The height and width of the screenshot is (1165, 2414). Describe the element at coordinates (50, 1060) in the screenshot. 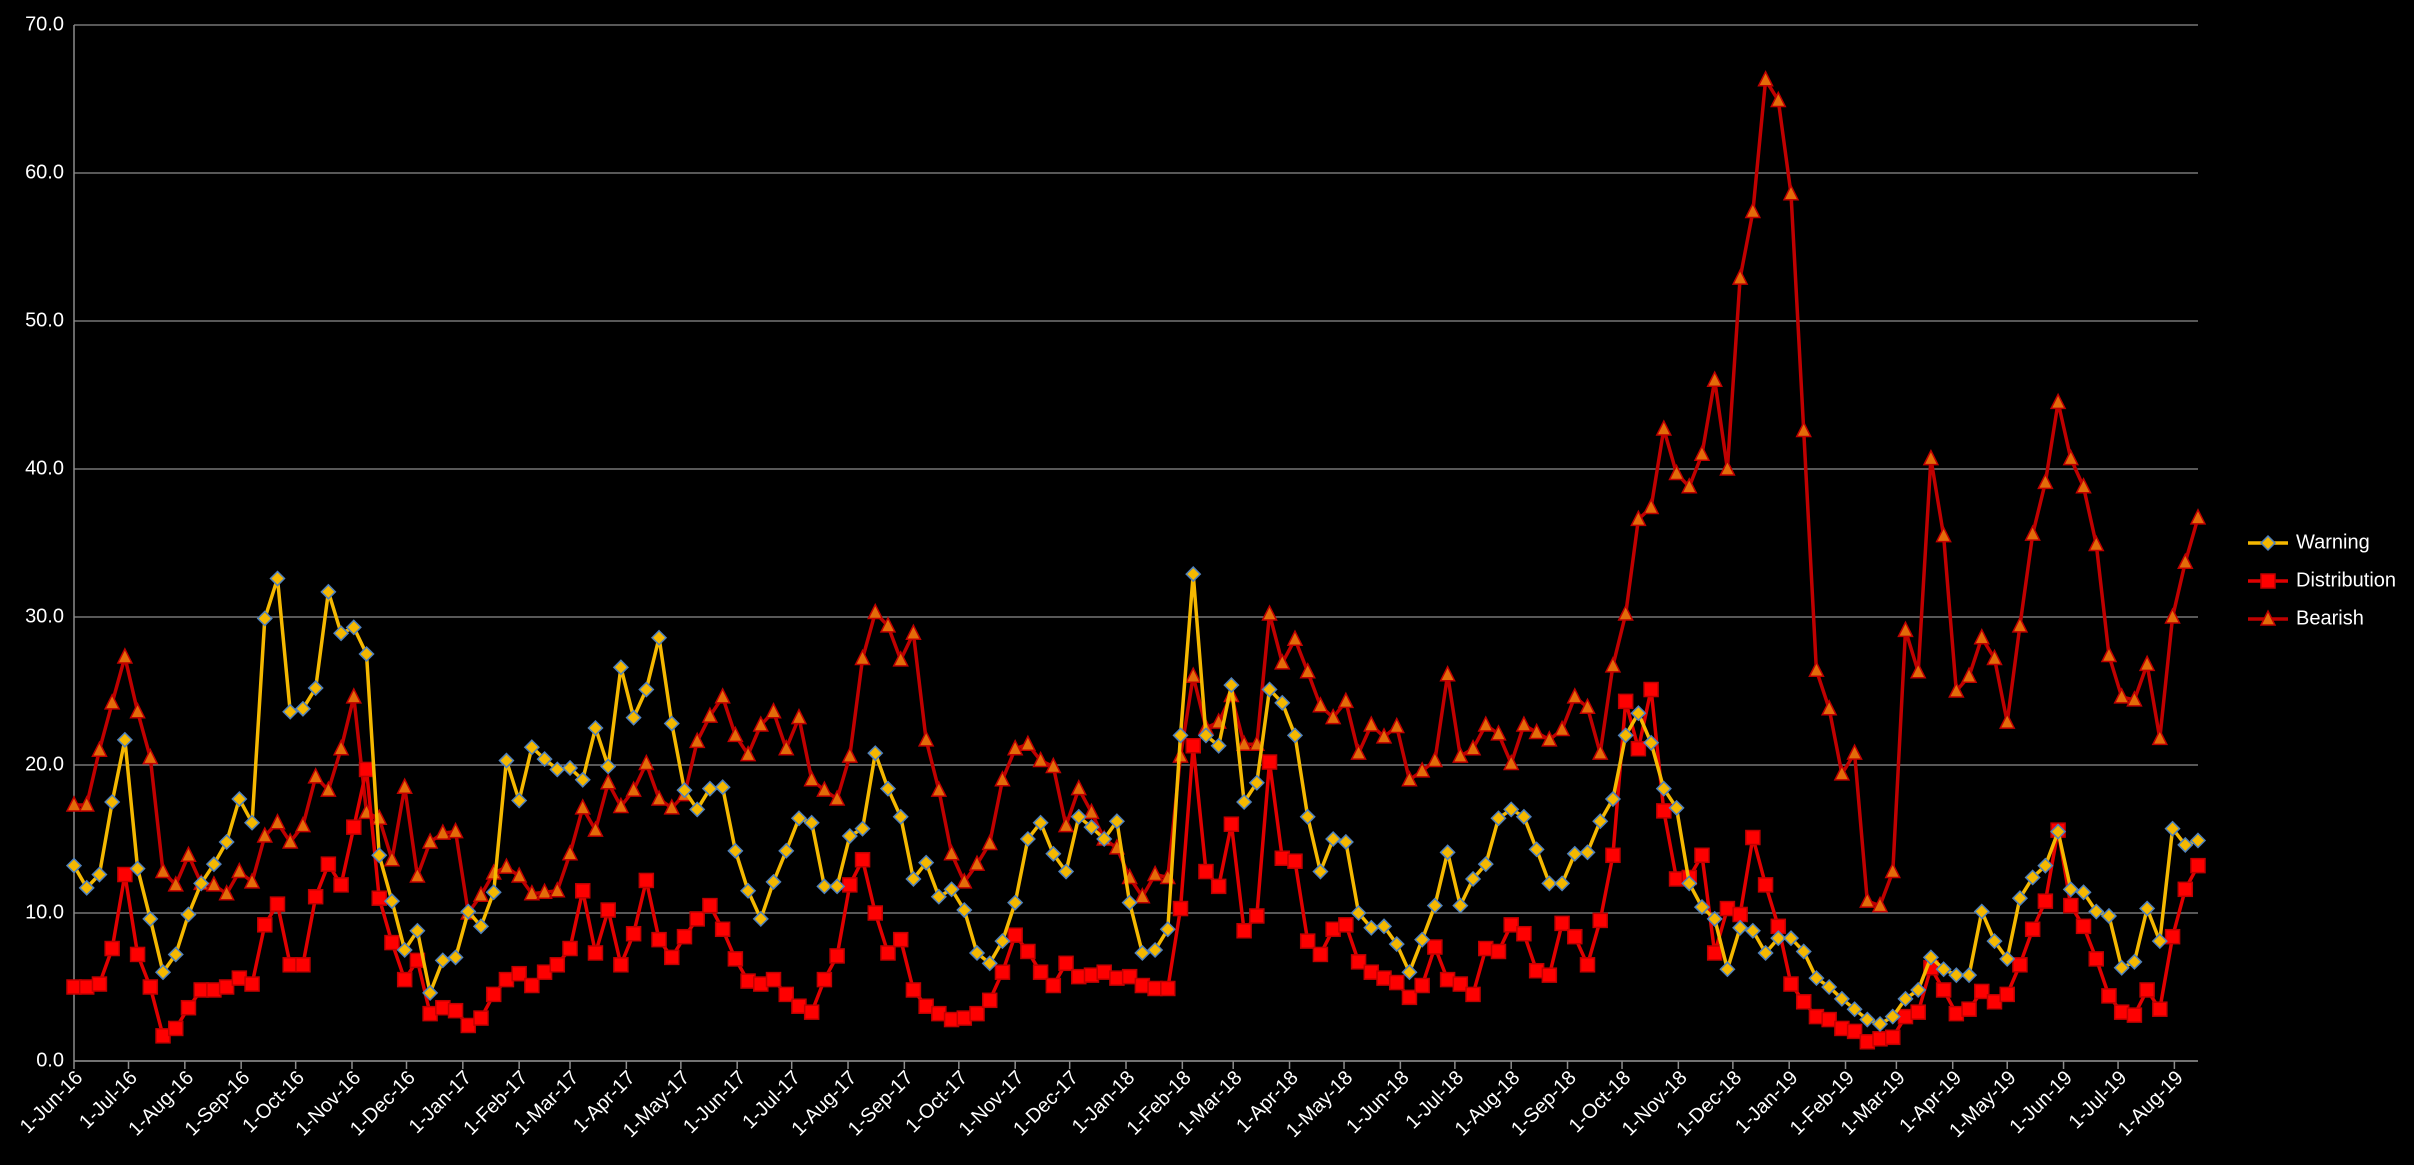

I see `y-tick-label: 0.0` at that location.